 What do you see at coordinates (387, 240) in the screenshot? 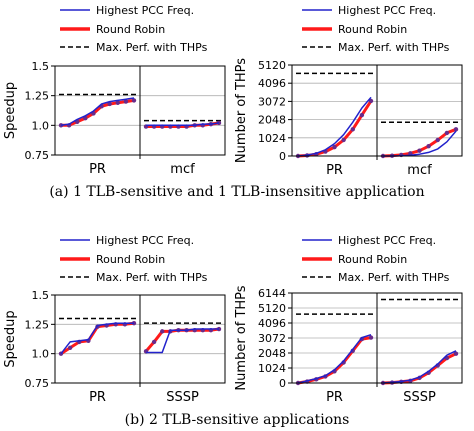
I see `legend-b-right-label-pcc: Highest PCC Freq.` at bounding box center [387, 240].